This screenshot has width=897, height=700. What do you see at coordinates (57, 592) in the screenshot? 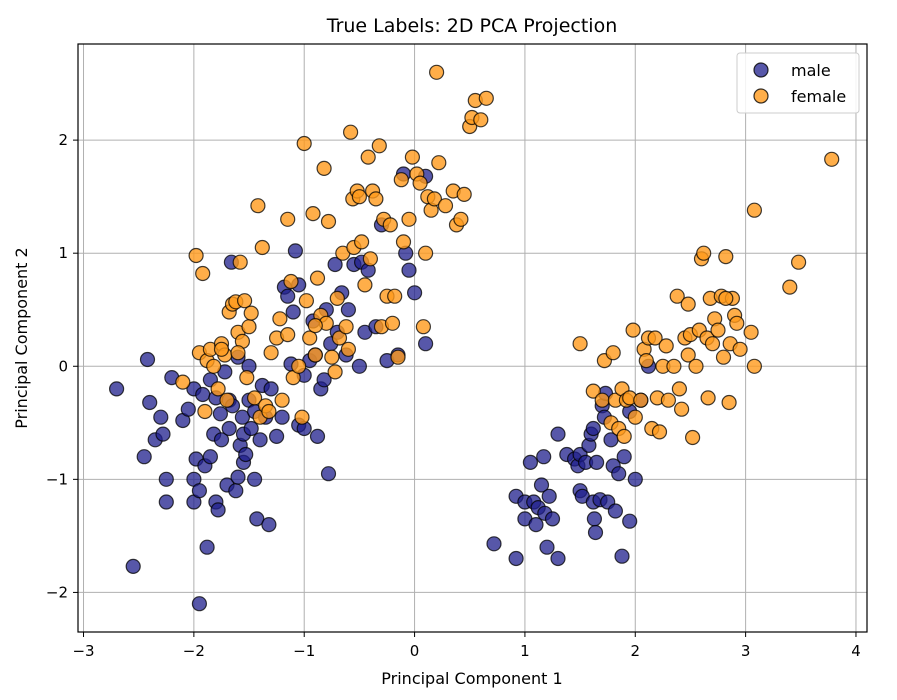
I see `y-tick-label: −2` at bounding box center [57, 592].